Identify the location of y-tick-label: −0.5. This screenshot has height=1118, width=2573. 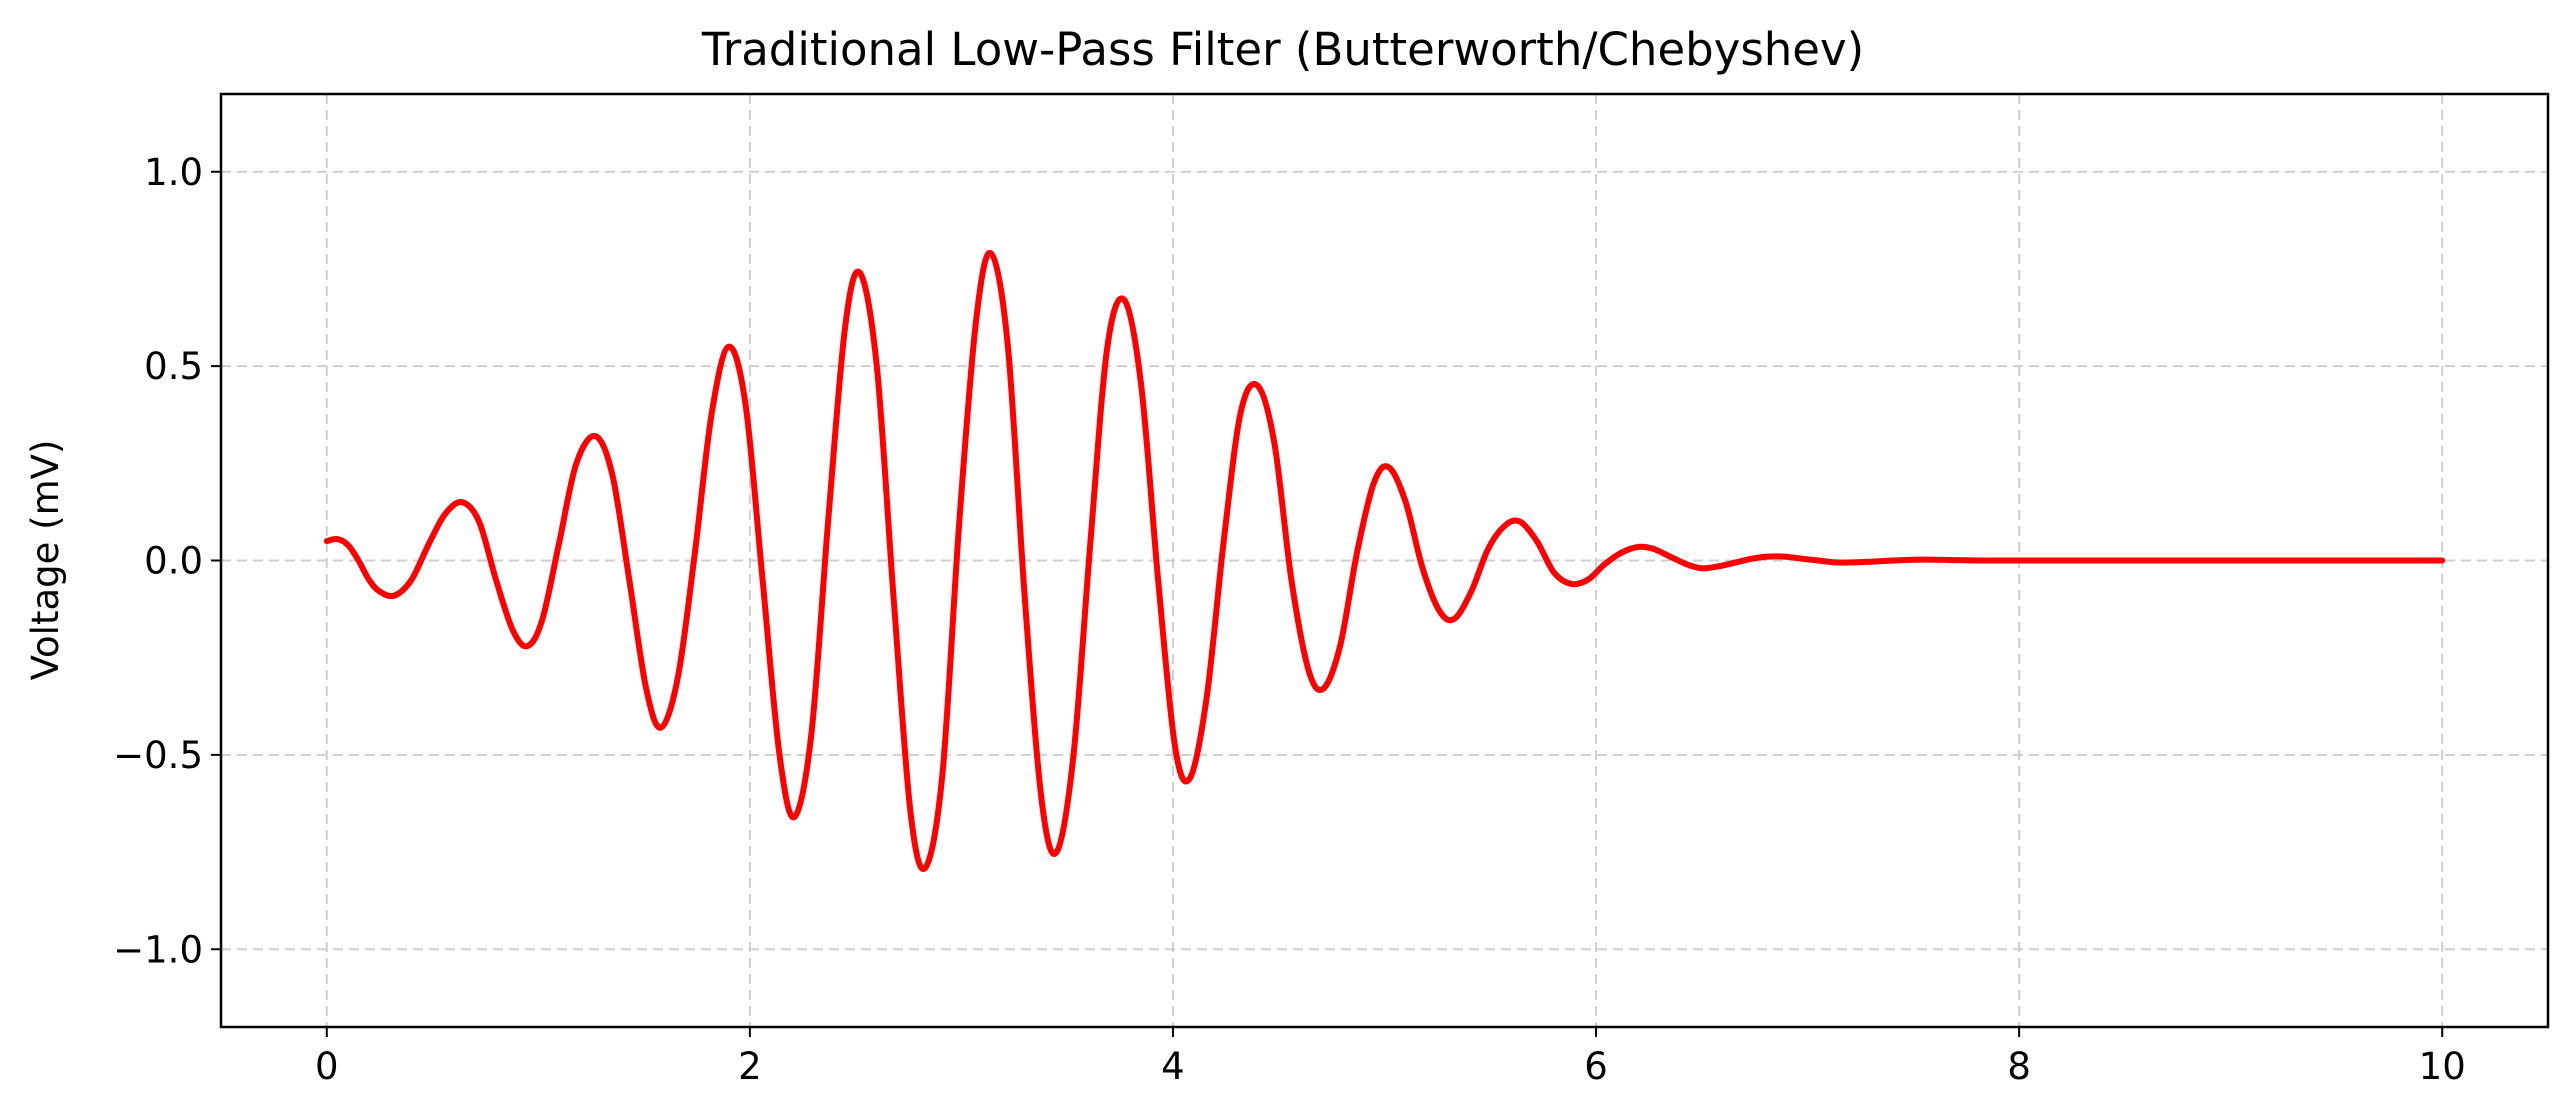
(158, 755).